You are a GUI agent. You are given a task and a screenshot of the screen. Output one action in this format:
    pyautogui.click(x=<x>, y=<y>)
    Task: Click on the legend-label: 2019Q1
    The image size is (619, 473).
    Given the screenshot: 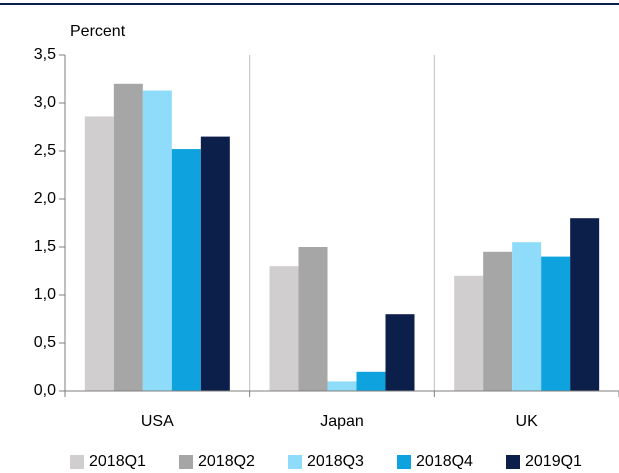 What is the action you would take?
    pyautogui.click(x=553, y=461)
    